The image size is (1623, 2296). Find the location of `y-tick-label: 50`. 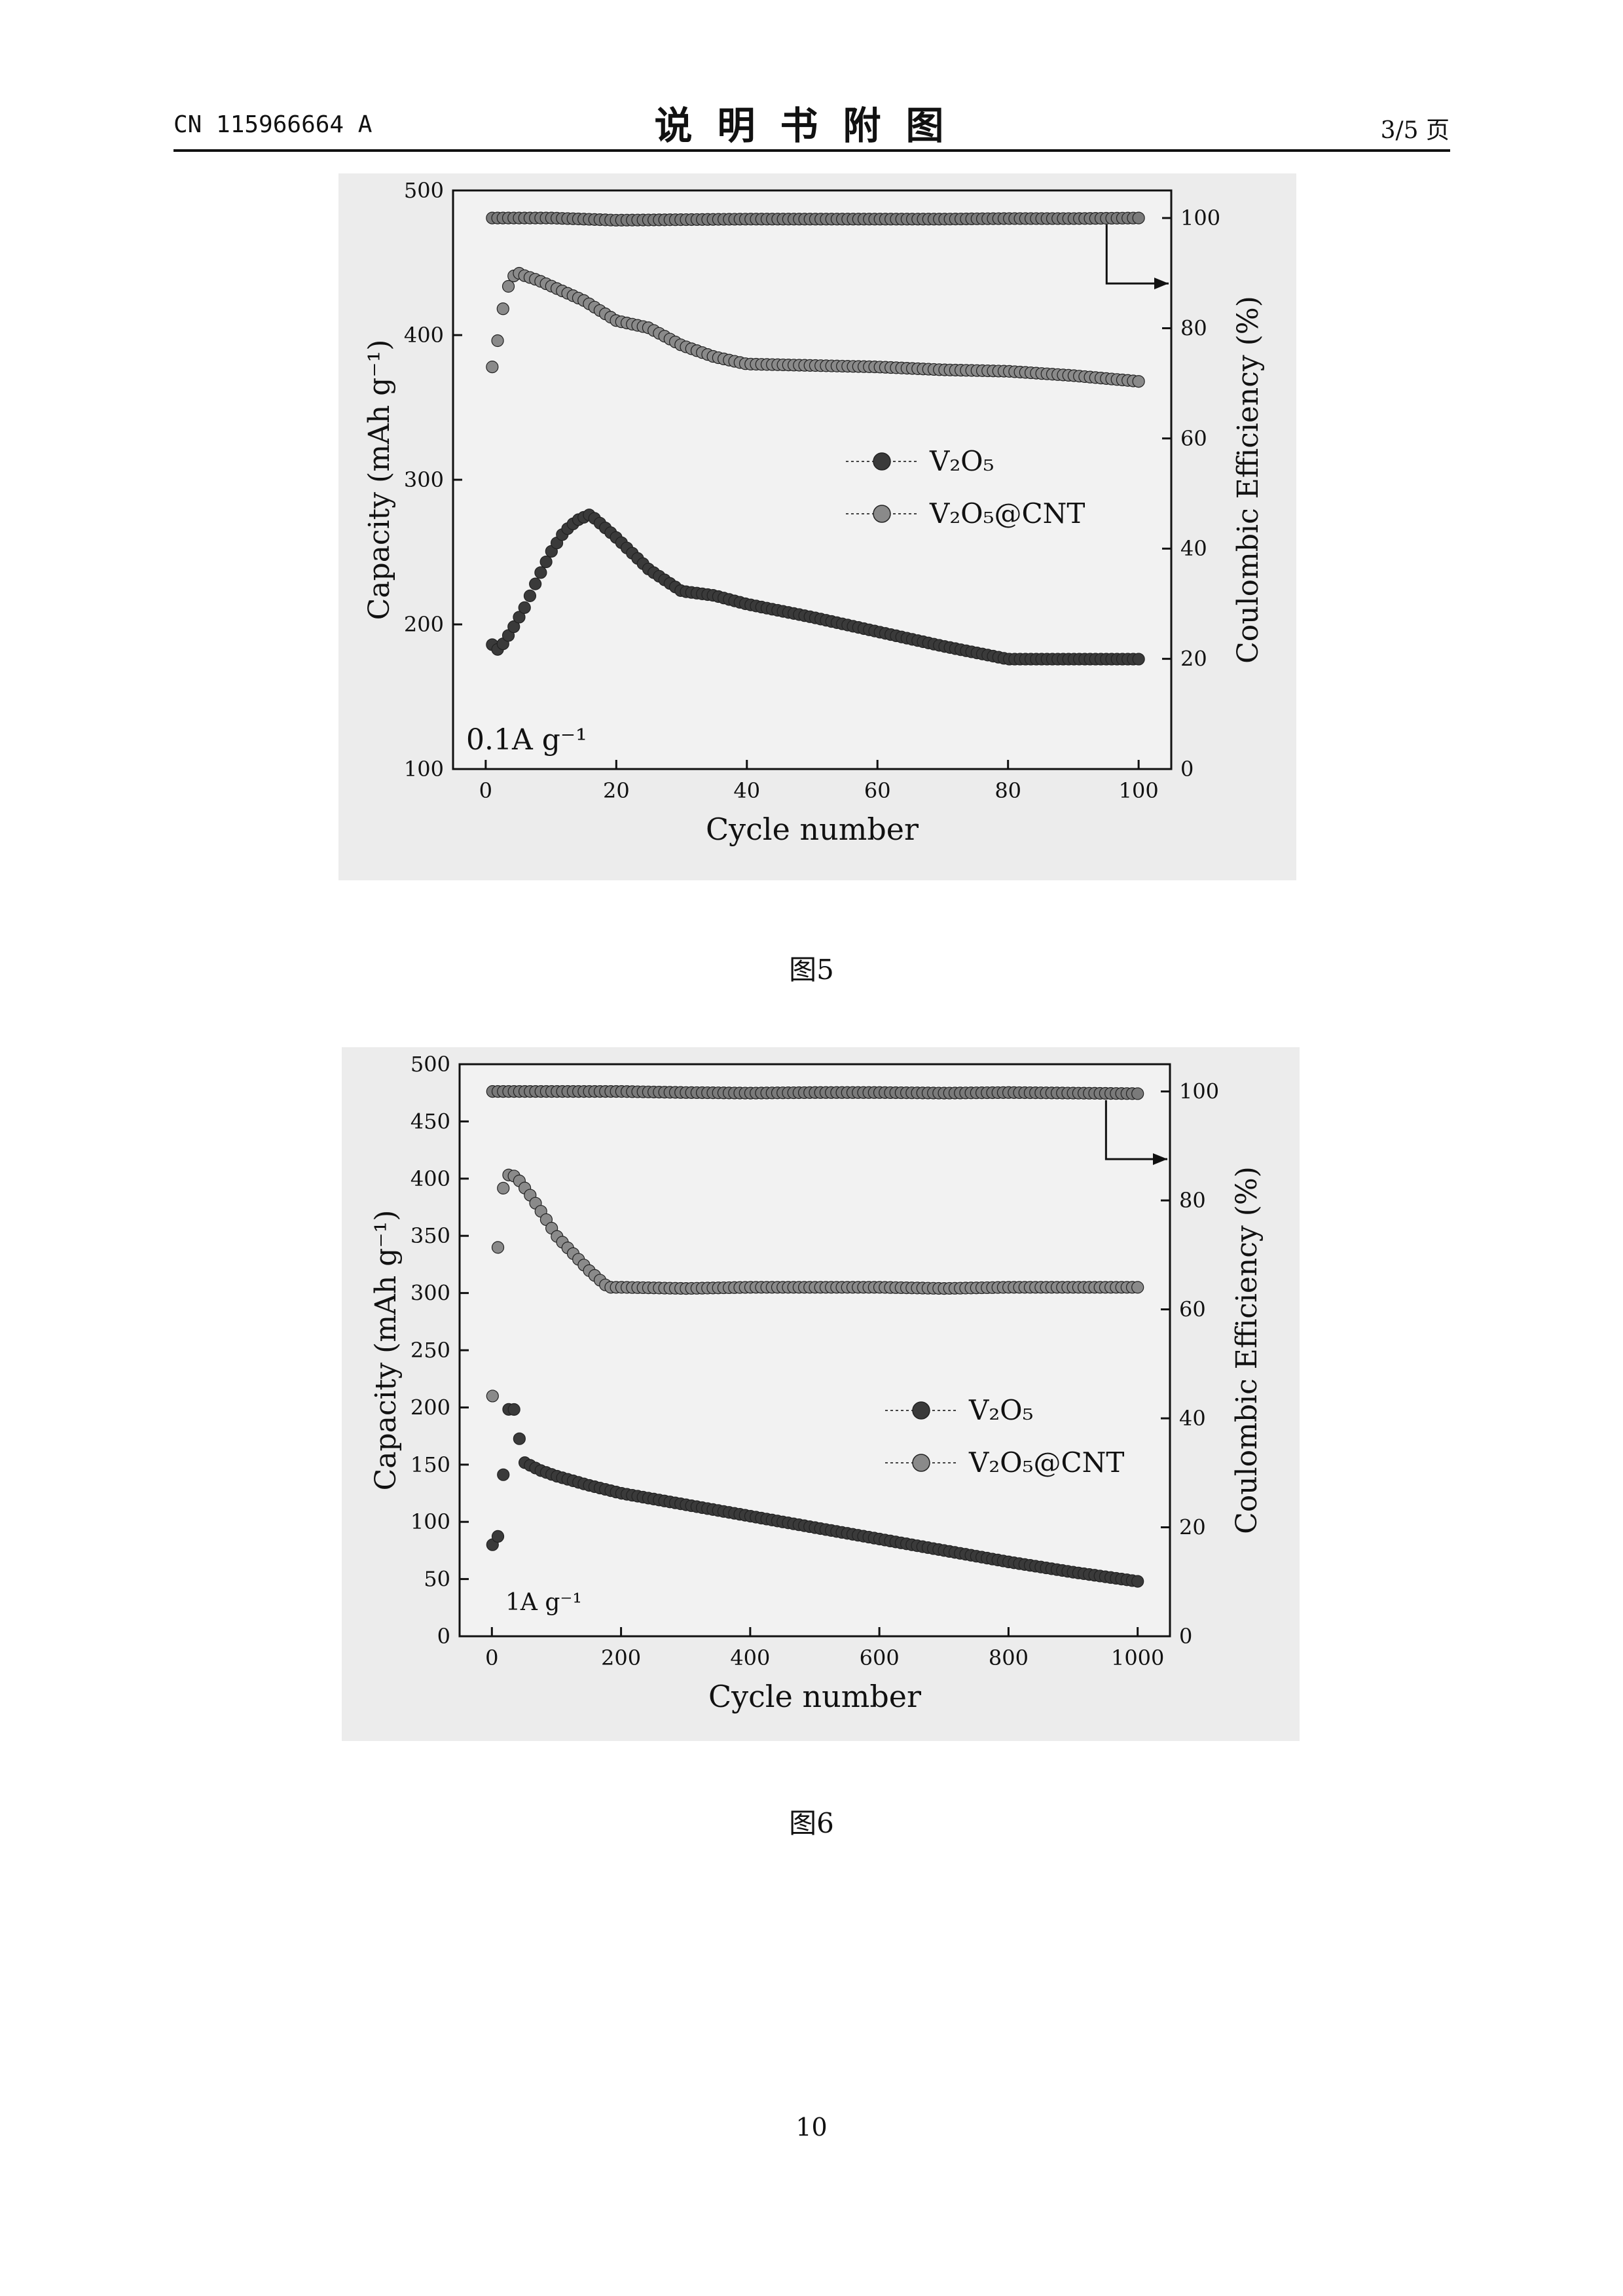

y-tick-label: 50 is located at coordinates (437, 1579).